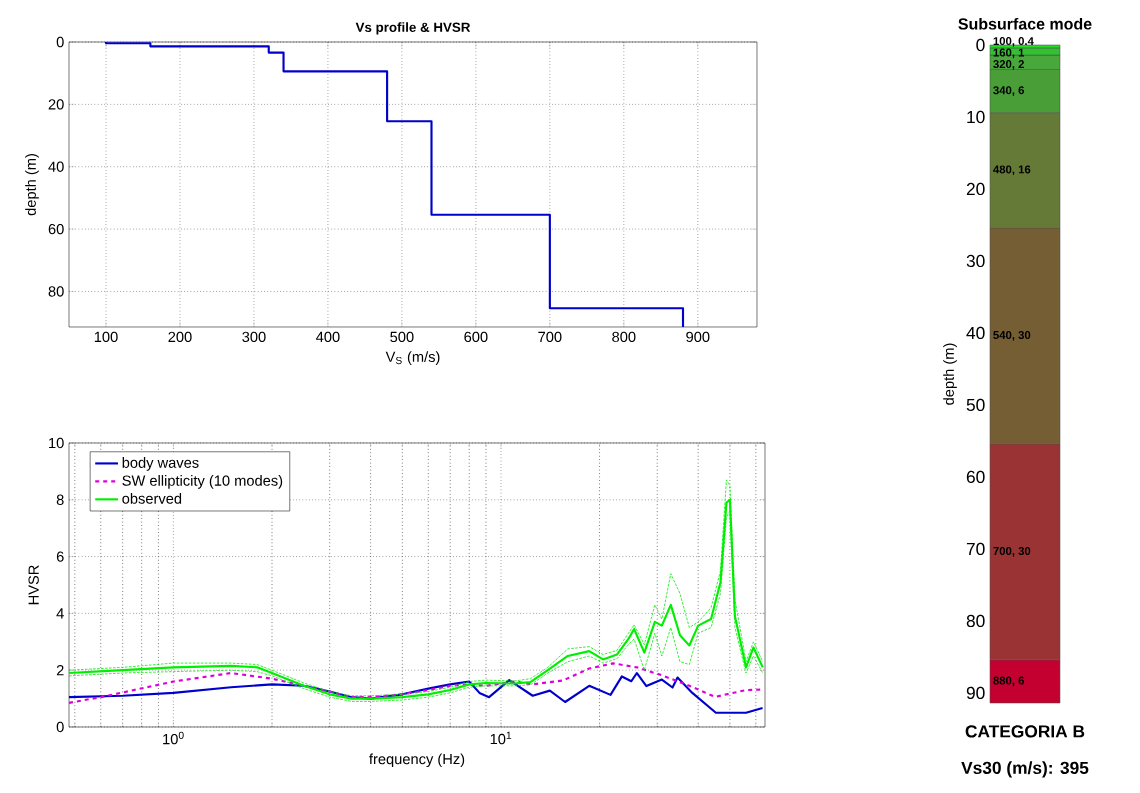 The height and width of the screenshot is (793, 1140). I want to click on x-tick-label: 500, so click(402, 337).